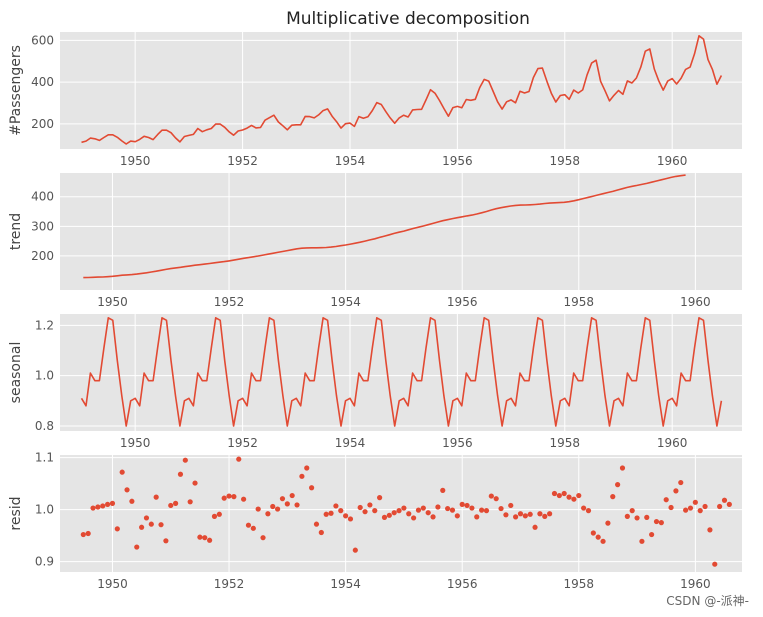 The width and height of the screenshot is (763, 617). Describe the element at coordinates (16, 513) in the screenshot. I see `y-axis-label: resid` at that location.